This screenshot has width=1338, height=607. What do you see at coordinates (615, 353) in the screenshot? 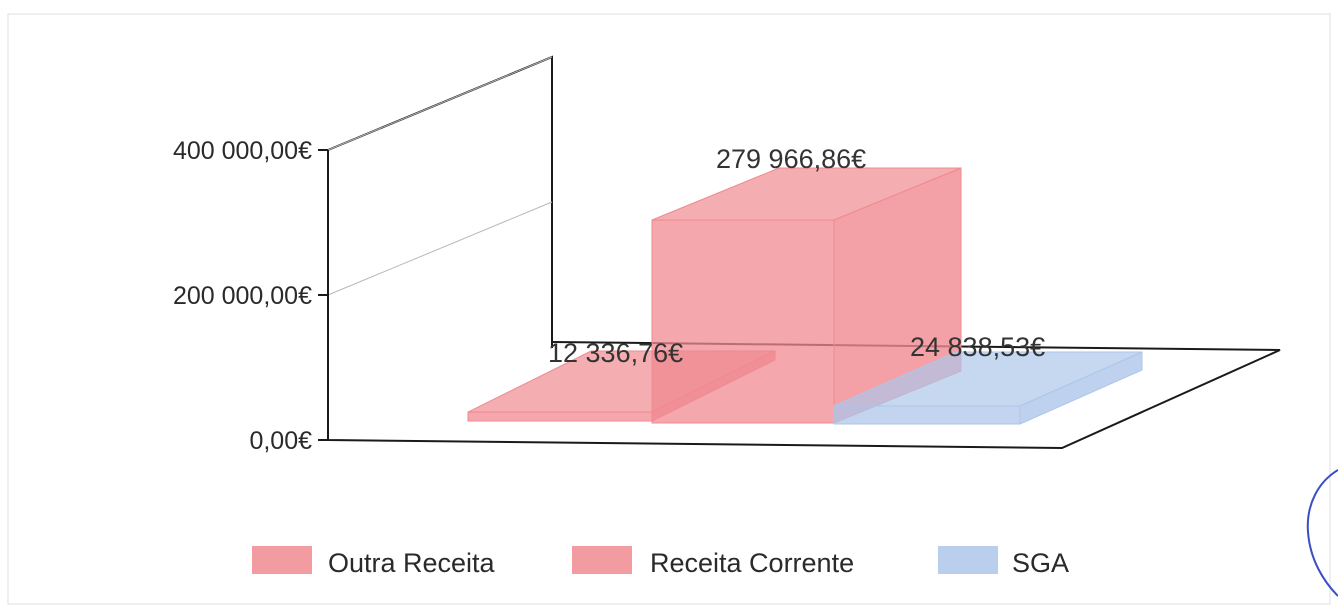
I see `data-label: 12 336,76€` at bounding box center [615, 353].